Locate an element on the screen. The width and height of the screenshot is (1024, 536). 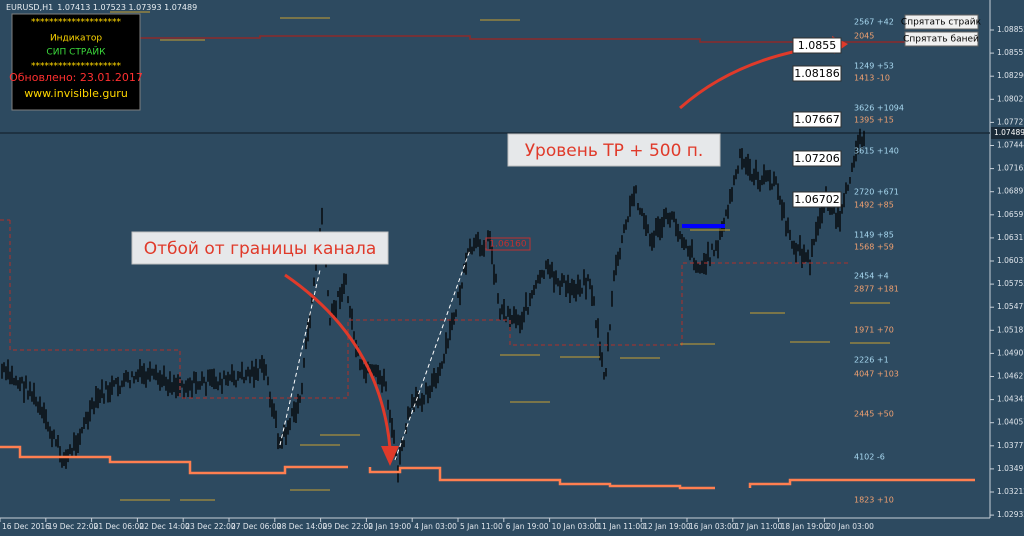
price-label: 1.05187 is located at coordinates (1010, 329).